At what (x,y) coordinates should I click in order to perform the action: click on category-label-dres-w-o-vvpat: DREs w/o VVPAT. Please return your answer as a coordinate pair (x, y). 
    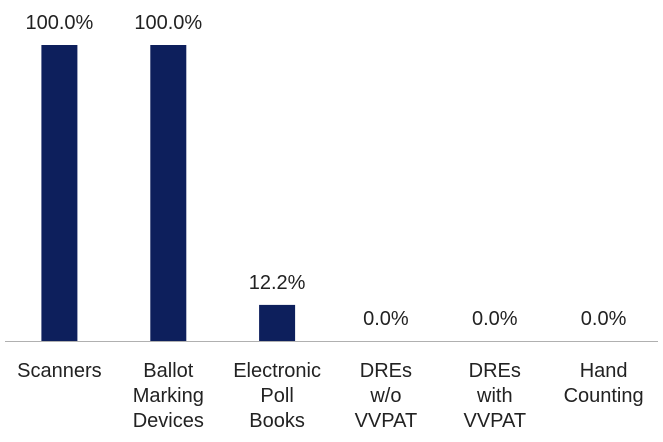
    Looking at the image, I should click on (386, 396).